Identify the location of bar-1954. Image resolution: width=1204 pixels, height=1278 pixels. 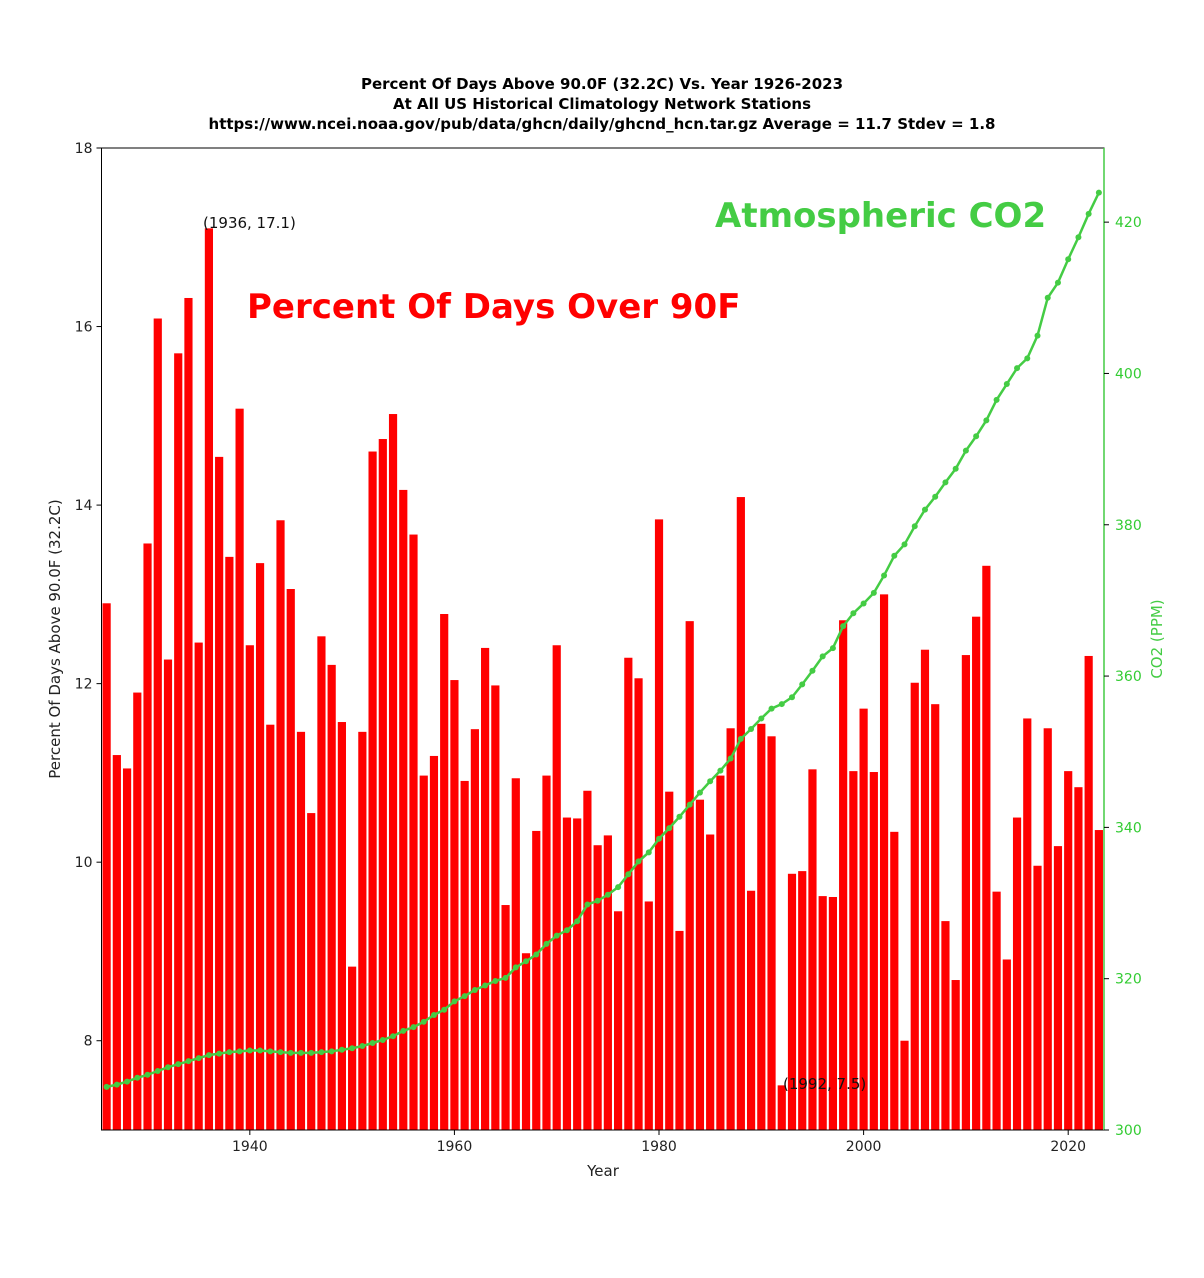
(393, 772).